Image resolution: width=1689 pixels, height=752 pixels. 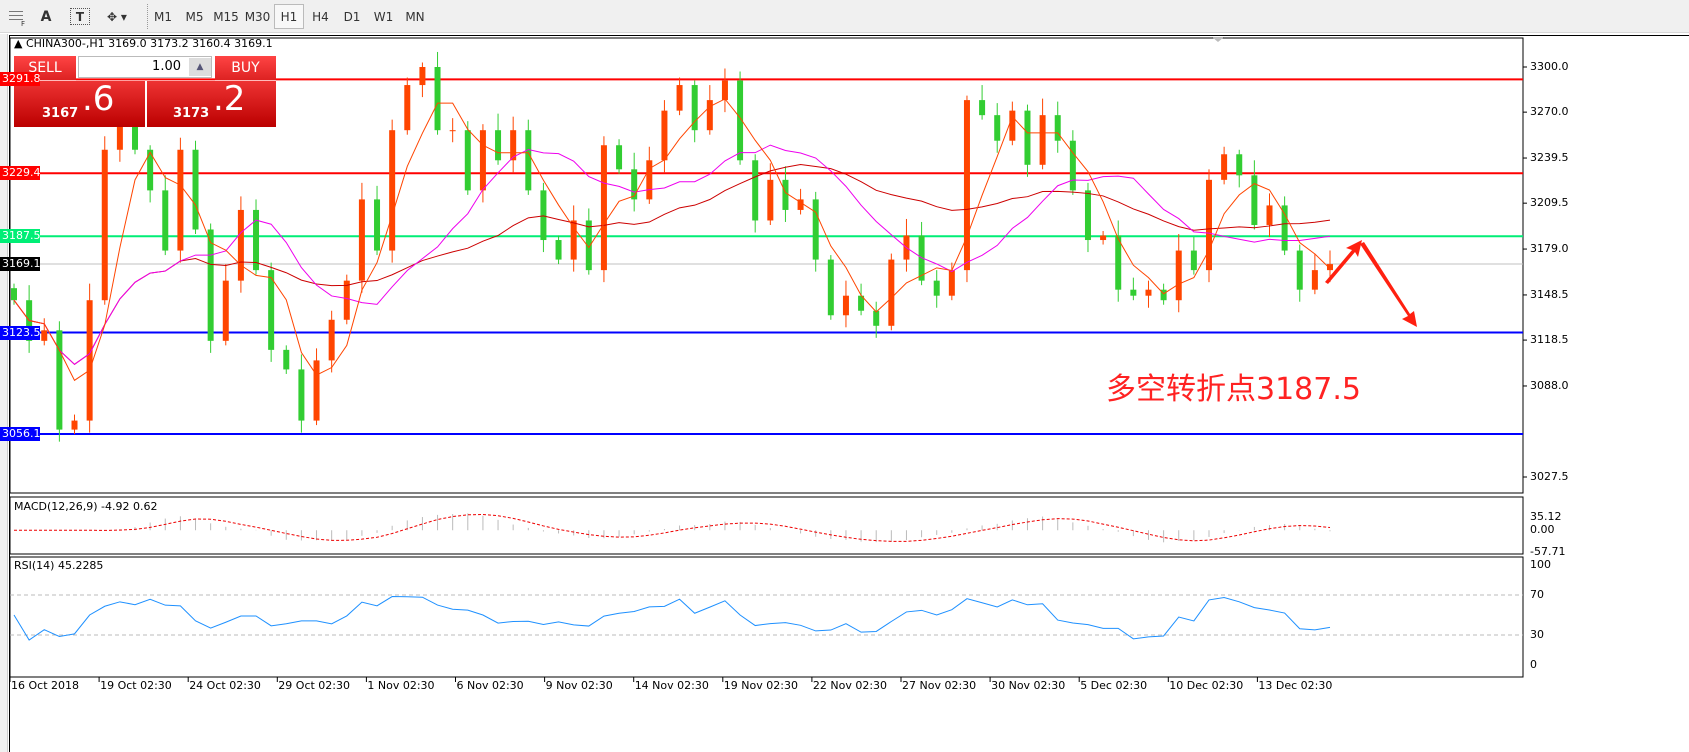 What do you see at coordinates (17, 16) in the screenshot?
I see `grid-icon: F` at bounding box center [17, 16].